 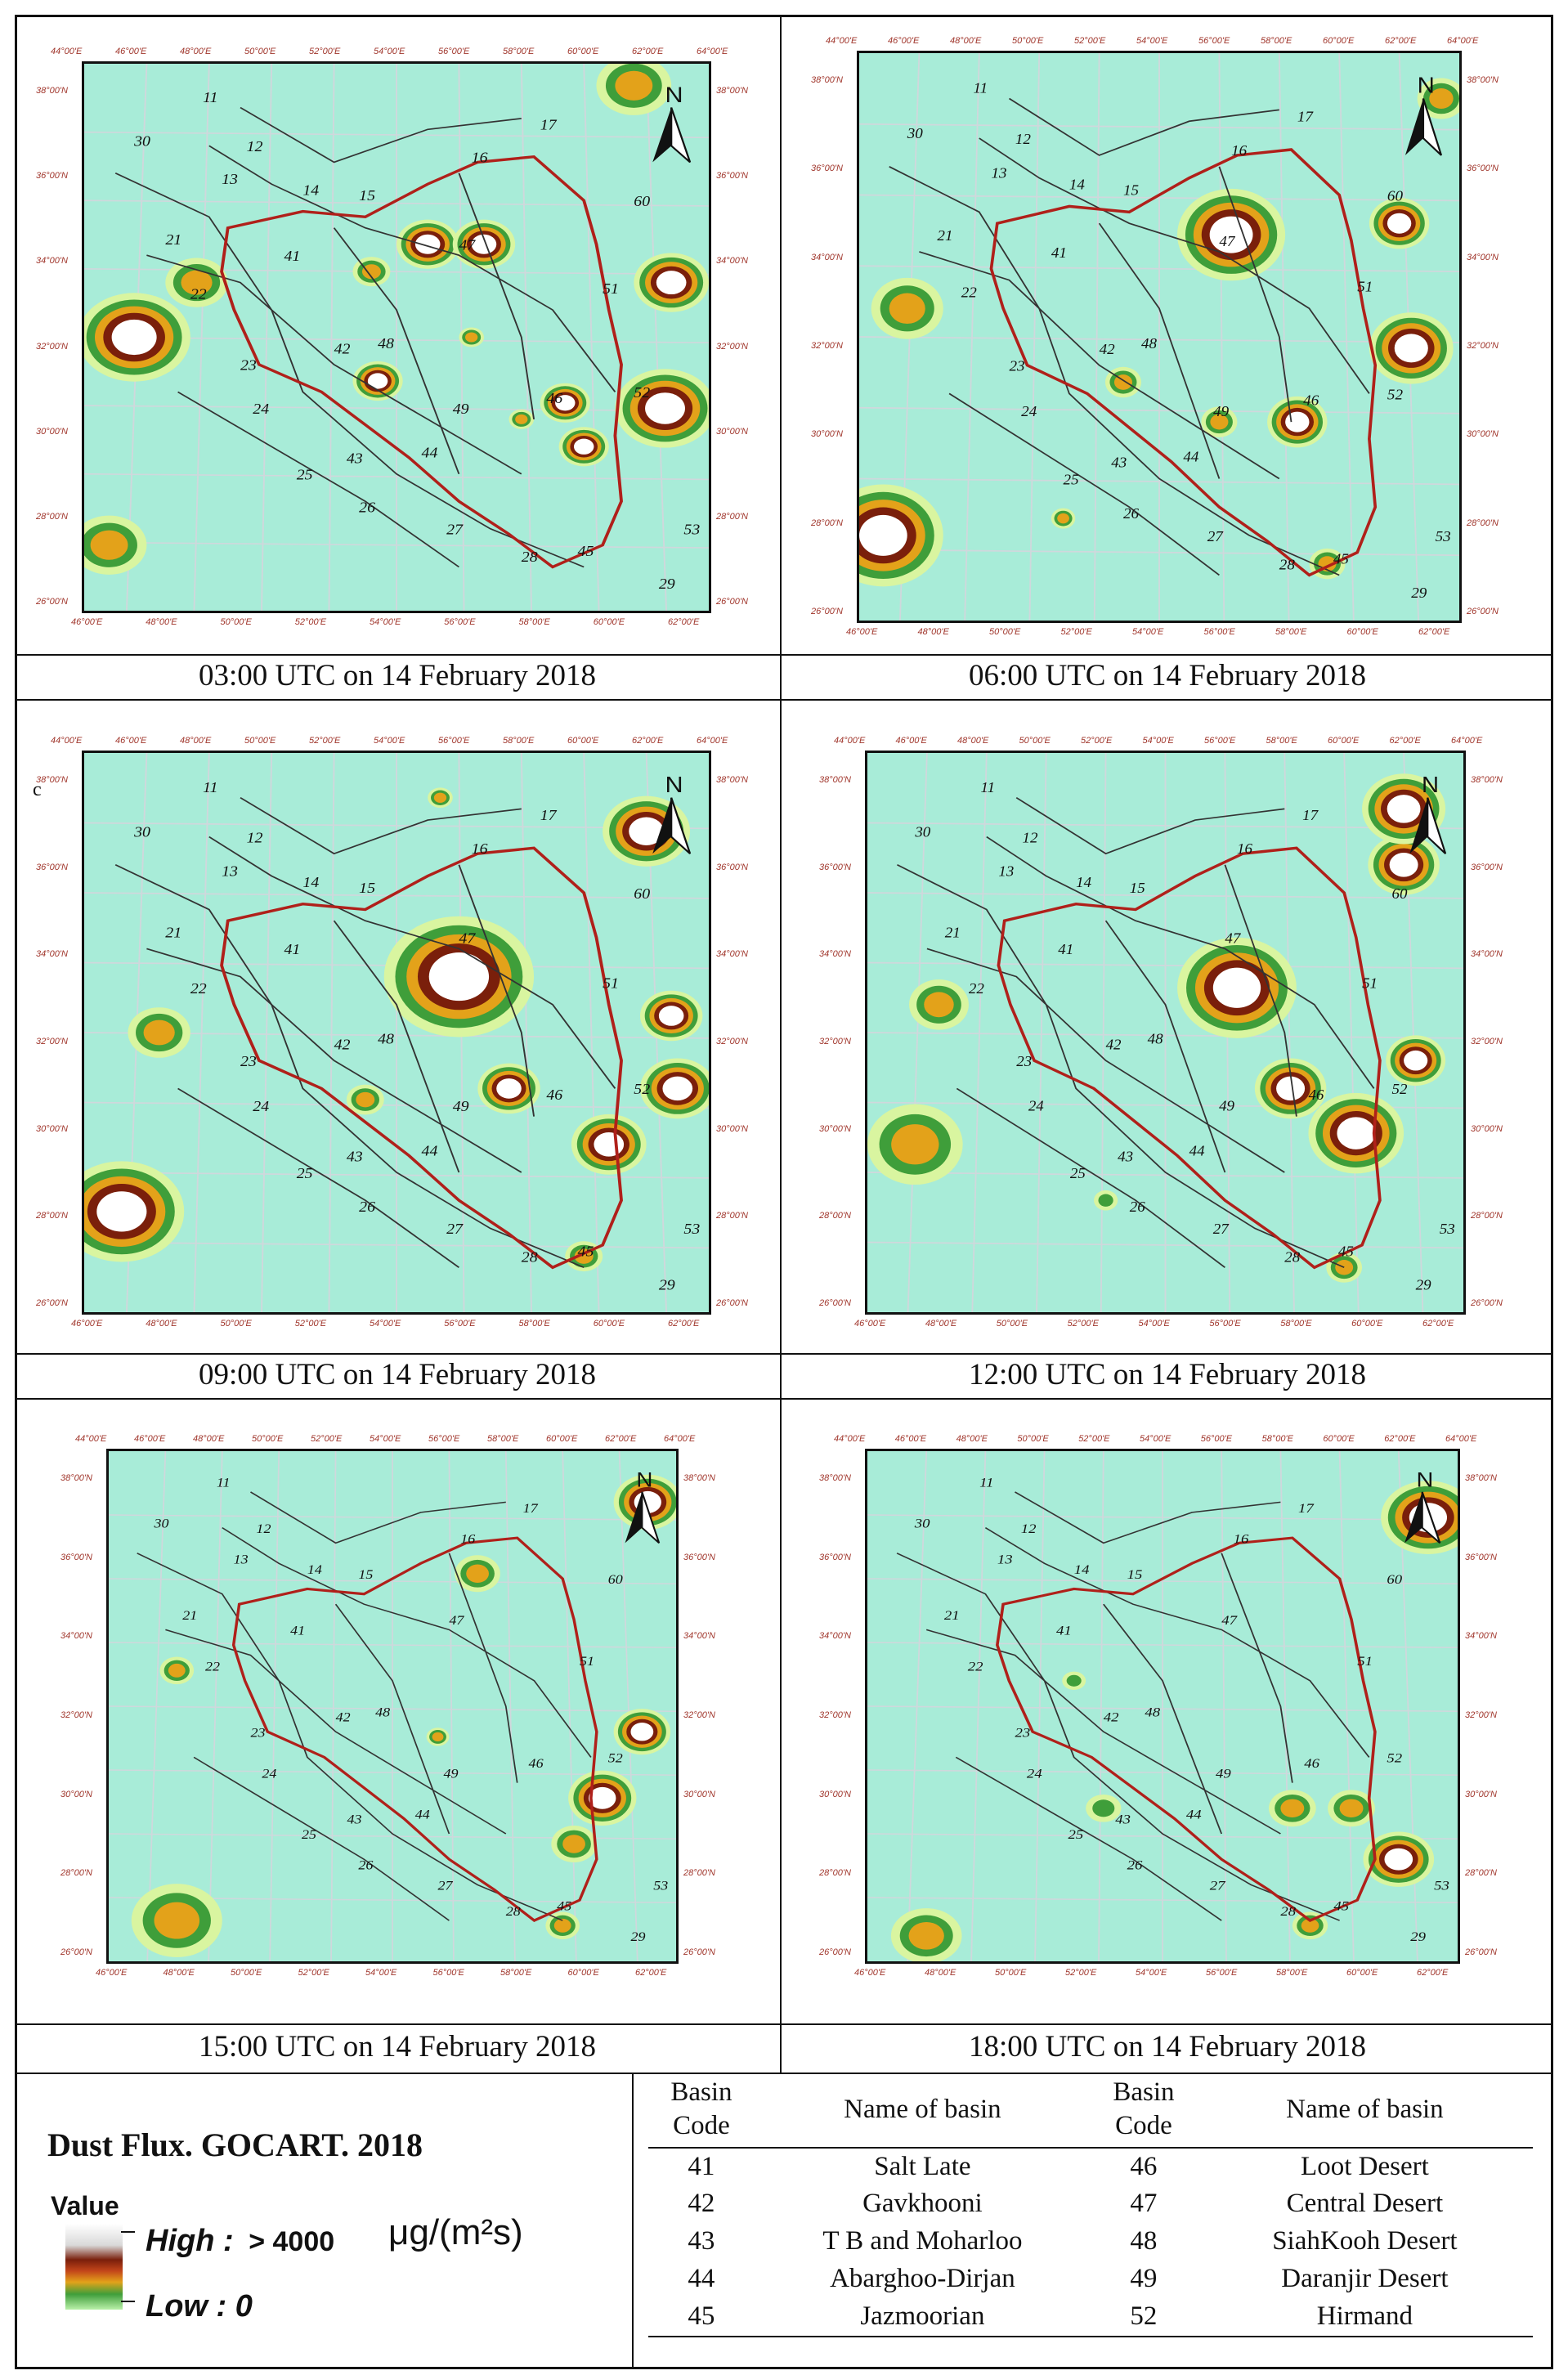 What do you see at coordinates (342, 1045) in the screenshot?
I see `basin-label: 42` at bounding box center [342, 1045].